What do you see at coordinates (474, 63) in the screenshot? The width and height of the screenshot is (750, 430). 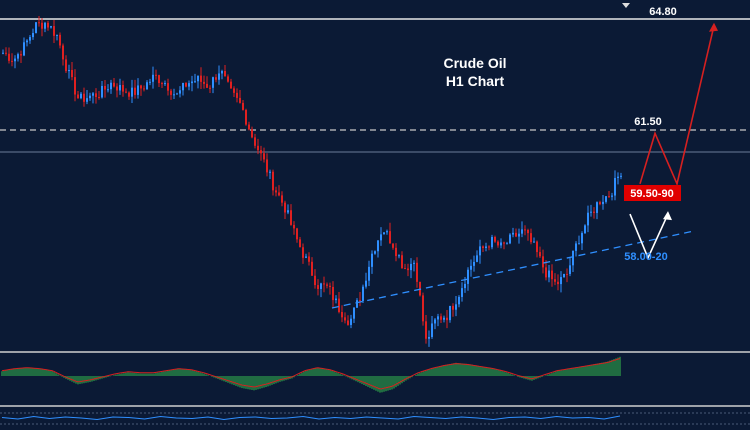 I see `chart-title-line1: Crude Oil` at bounding box center [474, 63].